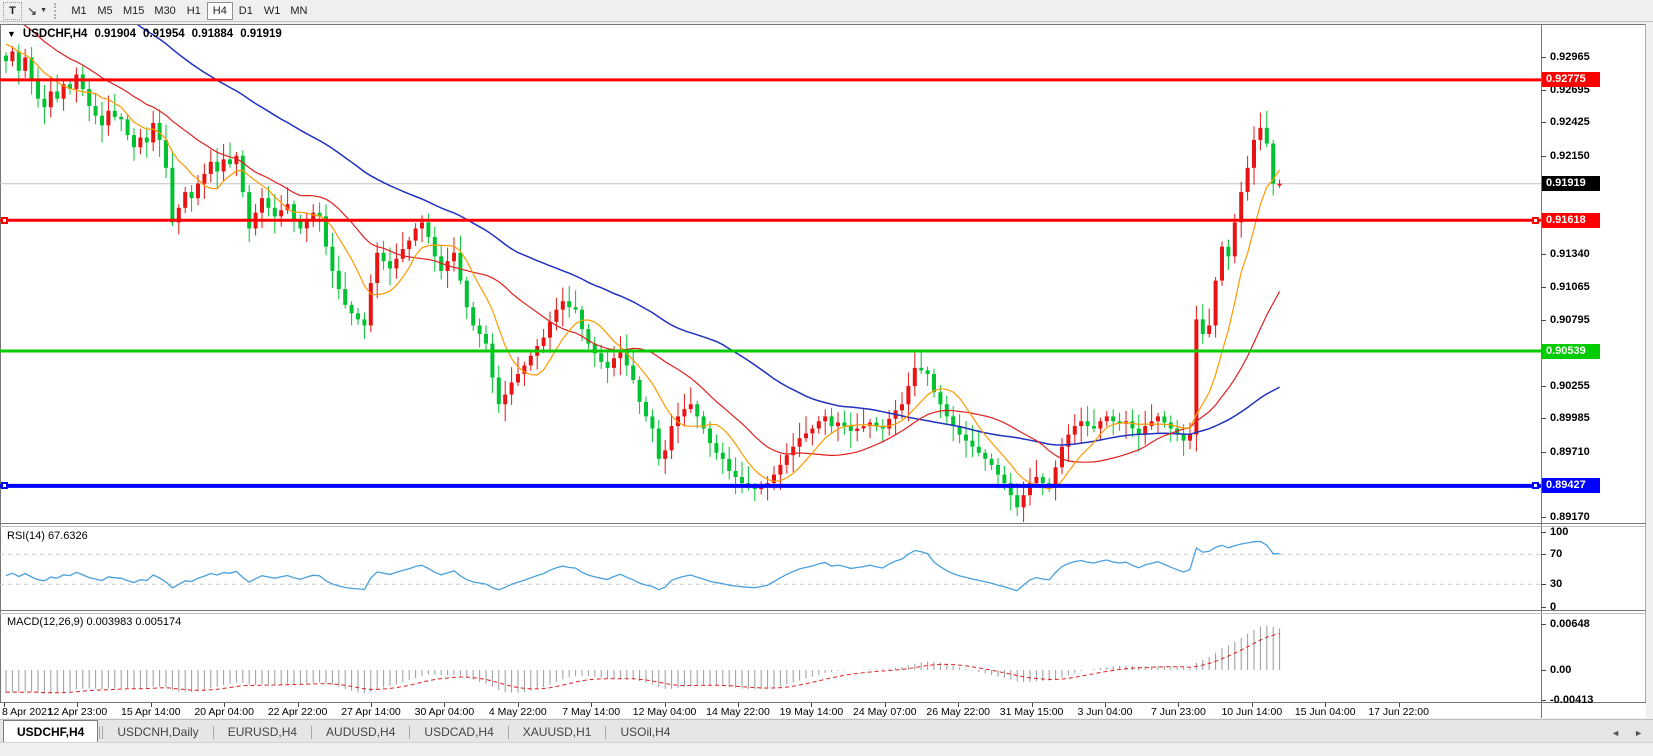  Describe the element at coordinates (1570, 385) in the screenshot. I see `price-tick-label: 0.90255` at that location.